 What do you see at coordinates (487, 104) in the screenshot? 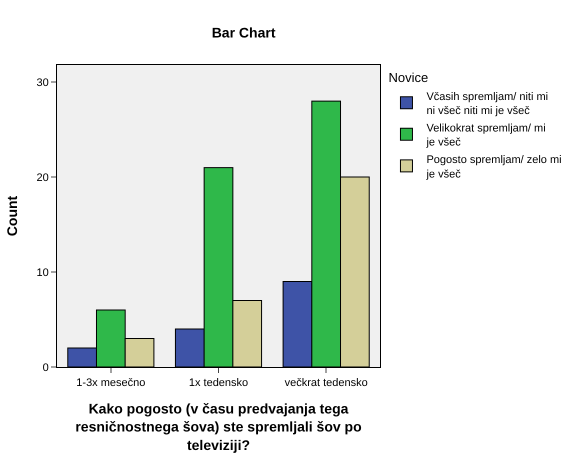
I see `legend-label: Včasih spremljam/ niti mi ni všeč niti mi je všeč` at bounding box center [487, 104].